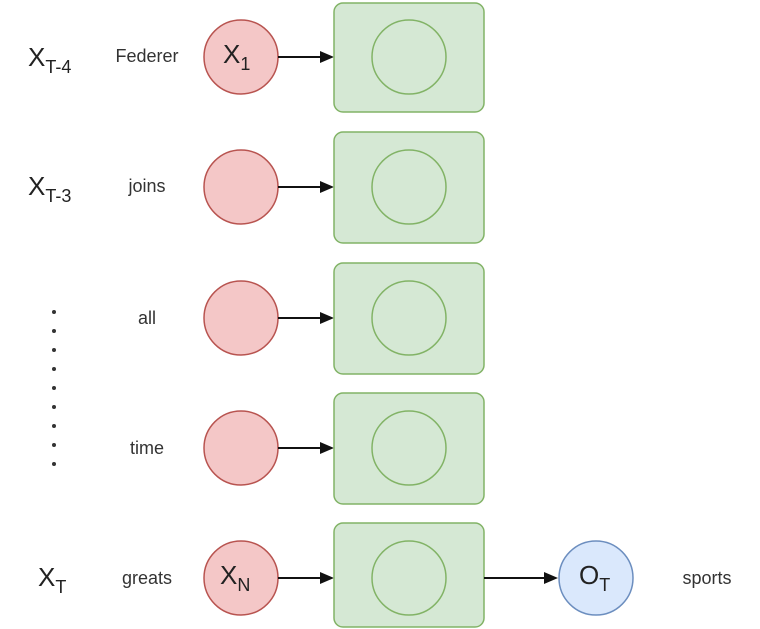  What do you see at coordinates (241, 187) in the screenshot?
I see `row-2-input-node` at bounding box center [241, 187].